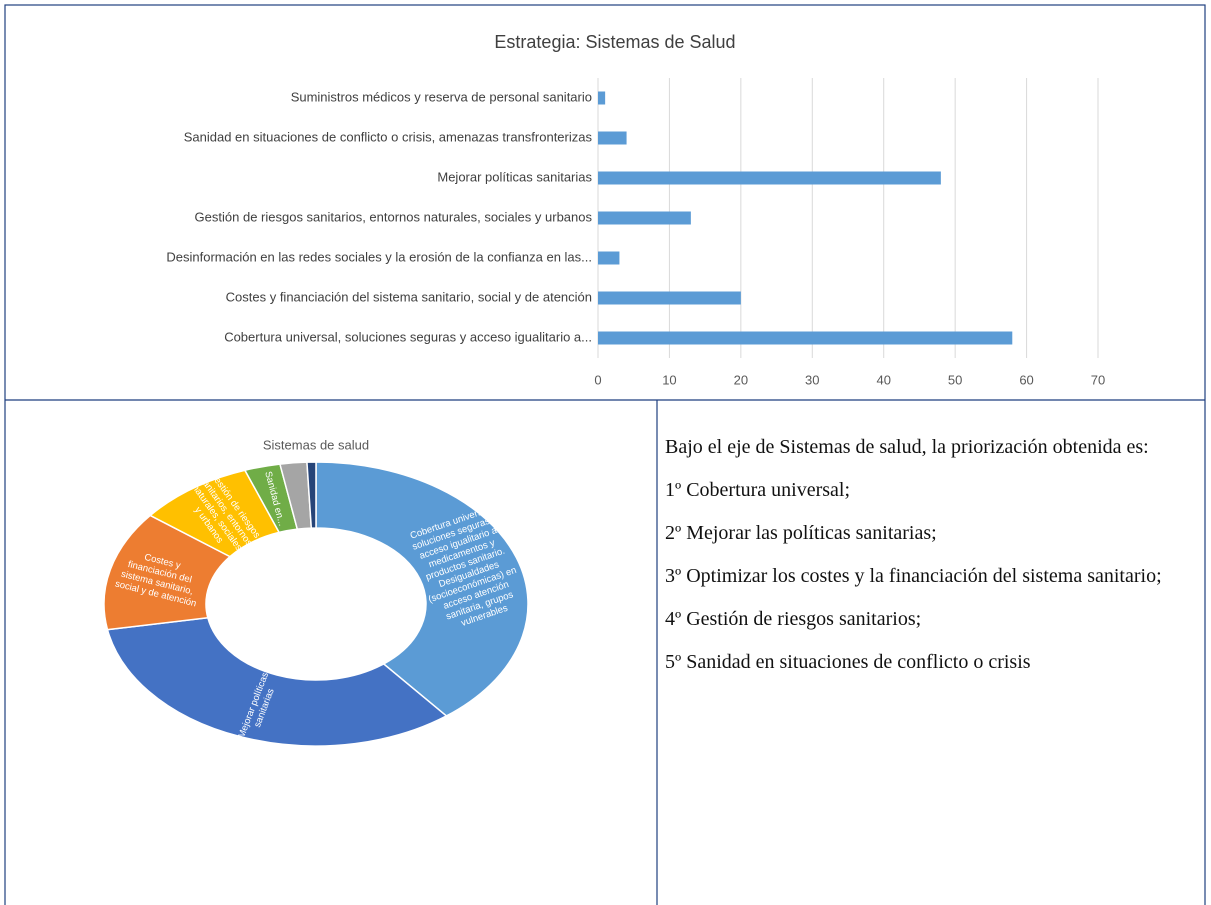 The width and height of the screenshot is (1211, 905). I want to click on bar-title: Estrategia: Sistemas de Salud, so click(614, 42).